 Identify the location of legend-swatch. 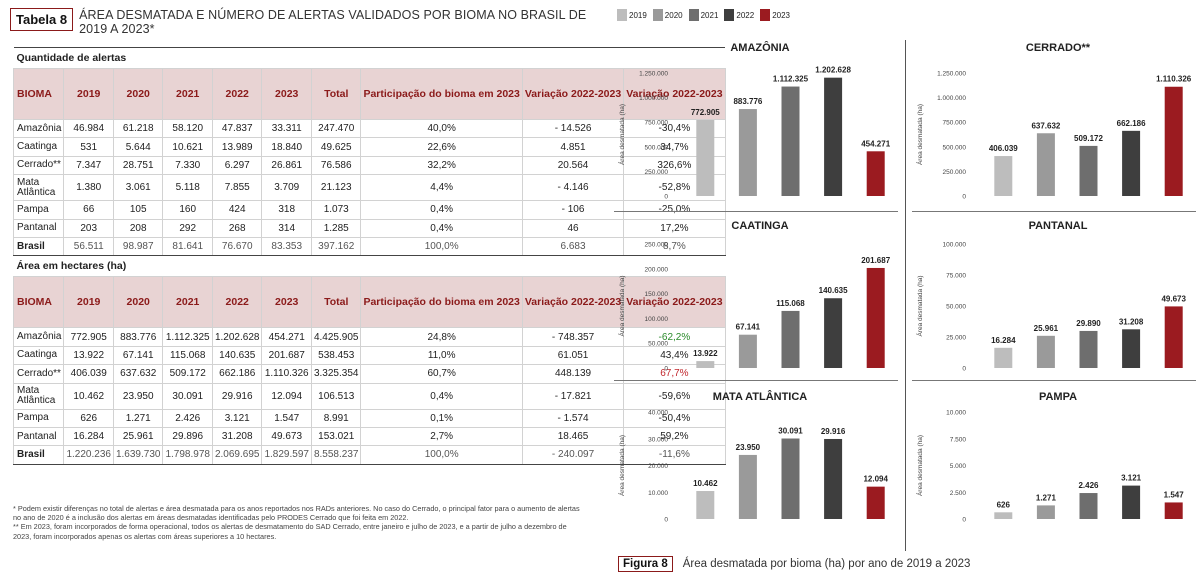
(693, 15).